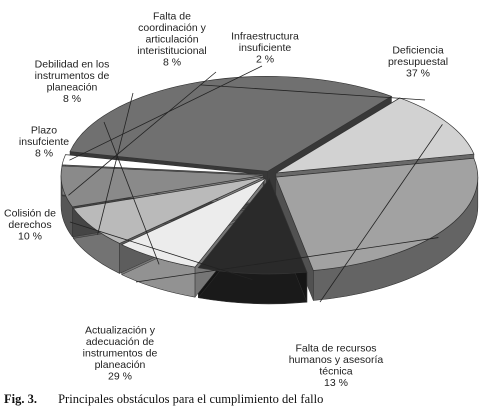 The width and height of the screenshot is (480, 412). I want to click on slice-label-4-line-0: Plazo, so click(44, 131).